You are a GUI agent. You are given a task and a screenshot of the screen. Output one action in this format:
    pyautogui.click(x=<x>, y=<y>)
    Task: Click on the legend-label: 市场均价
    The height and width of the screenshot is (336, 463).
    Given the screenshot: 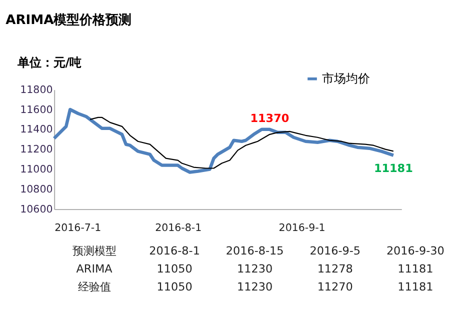 What is the action you would take?
    pyautogui.click(x=346, y=79)
    